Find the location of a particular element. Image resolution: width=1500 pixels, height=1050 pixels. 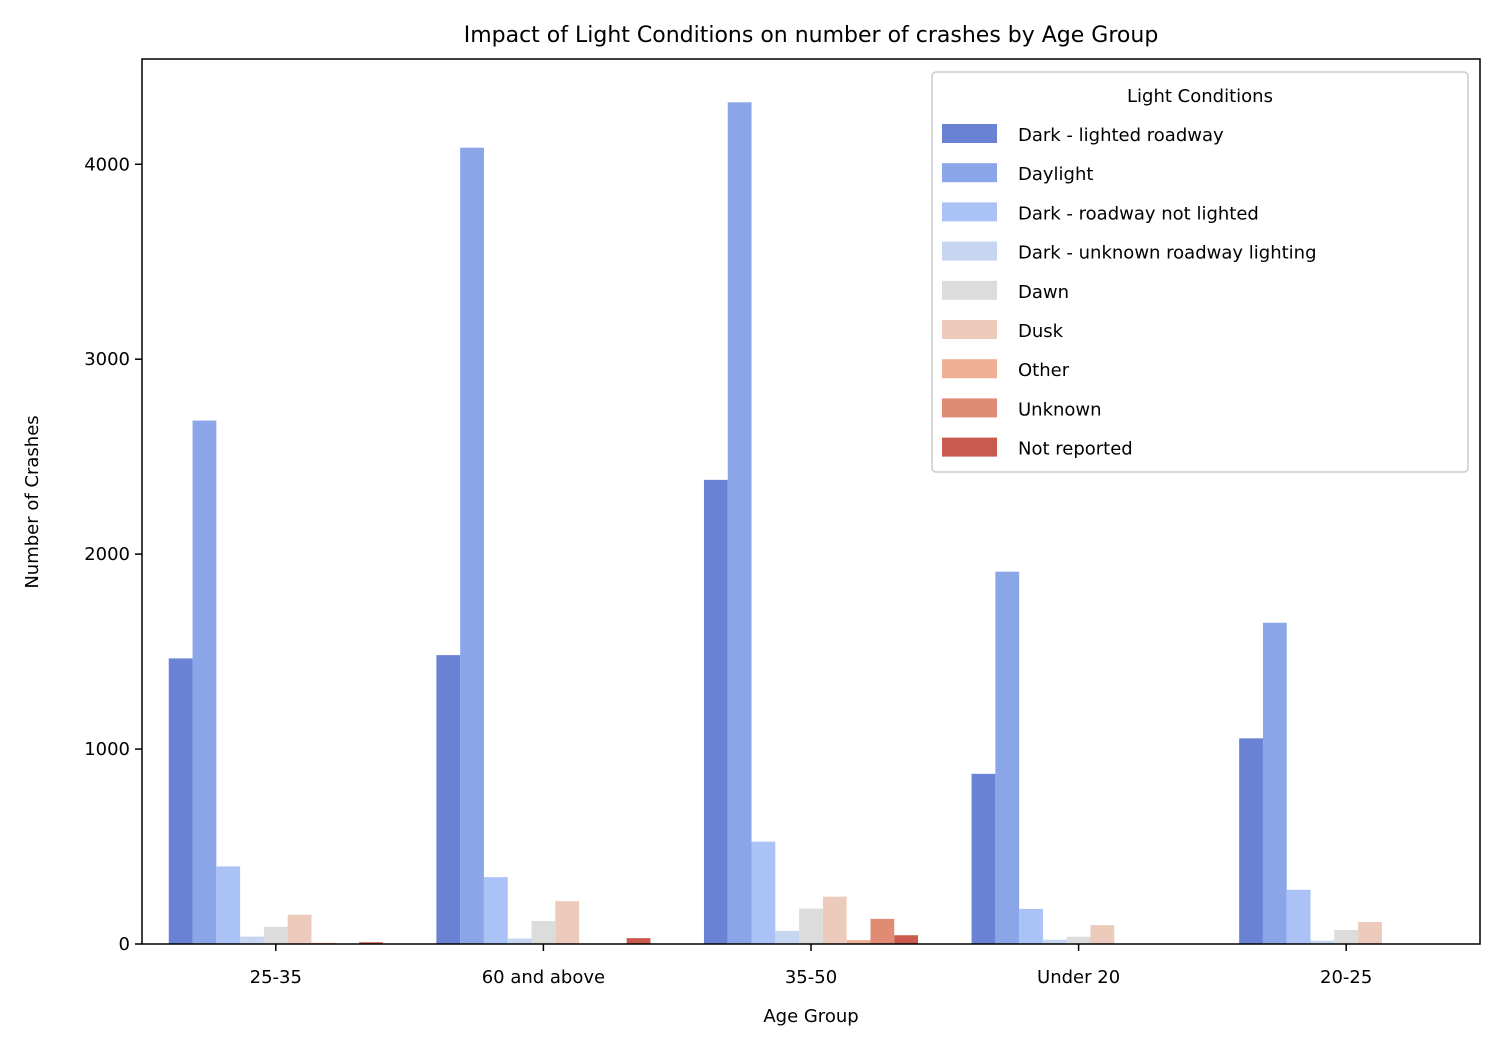

y-tick-label: 3000 is located at coordinates (107, 359).